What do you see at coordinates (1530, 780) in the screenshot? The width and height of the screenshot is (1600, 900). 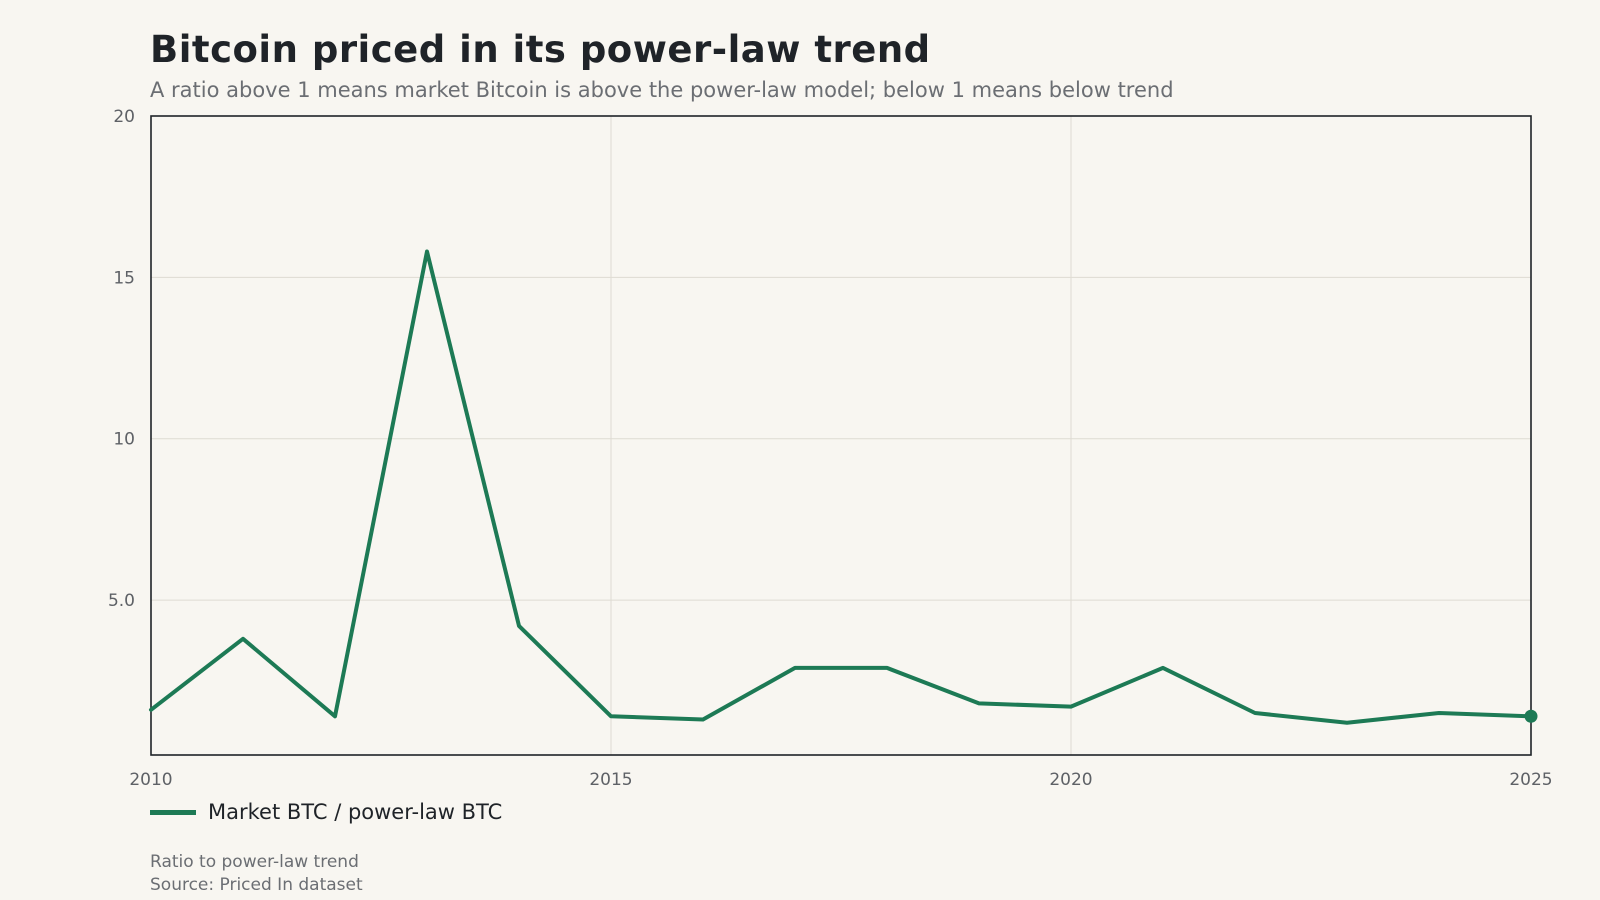 I see `x-tick-label: 2025` at bounding box center [1530, 780].